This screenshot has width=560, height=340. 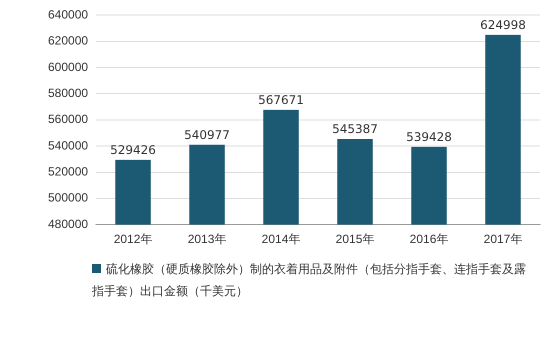 What do you see at coordinates (68, 93) in the screenshot?
I see `y-tick-label: 580000` at bounding box center [68, 93].